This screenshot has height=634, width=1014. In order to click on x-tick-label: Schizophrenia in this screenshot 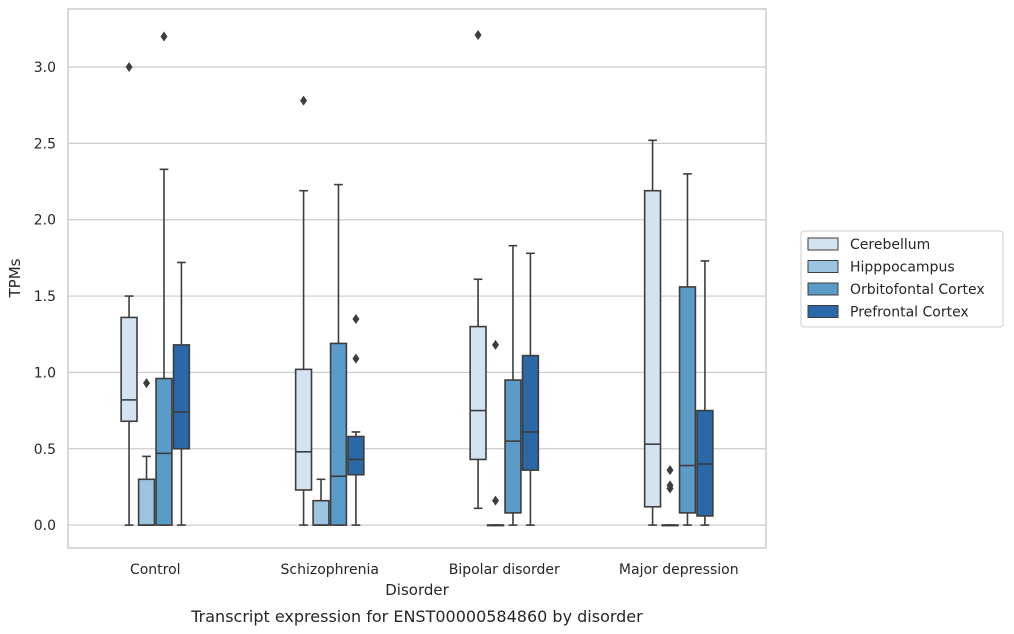, I will do `click(330, 570)`.